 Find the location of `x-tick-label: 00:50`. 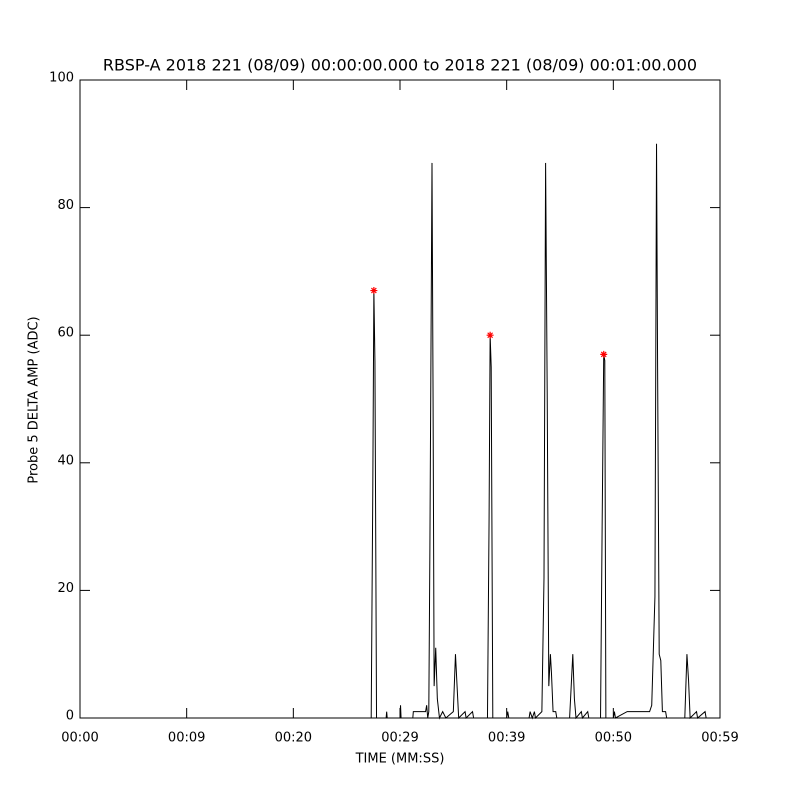

x-tick-label: 00:50 is located at coordinates (613, 738).